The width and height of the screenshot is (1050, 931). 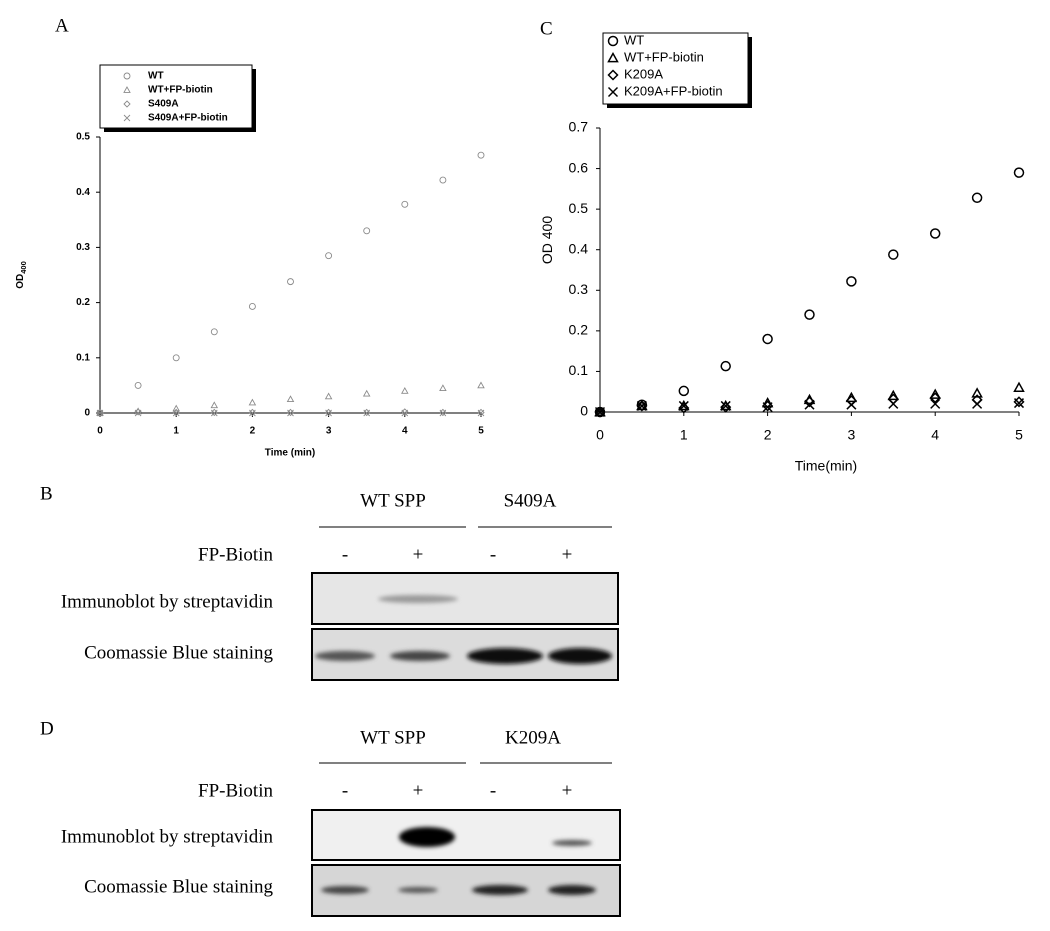 What do you see at coordinates (180, 90) in the screenshot?
I see `legend-label: WT+FP-biotin` at bounding box center [180, 90].